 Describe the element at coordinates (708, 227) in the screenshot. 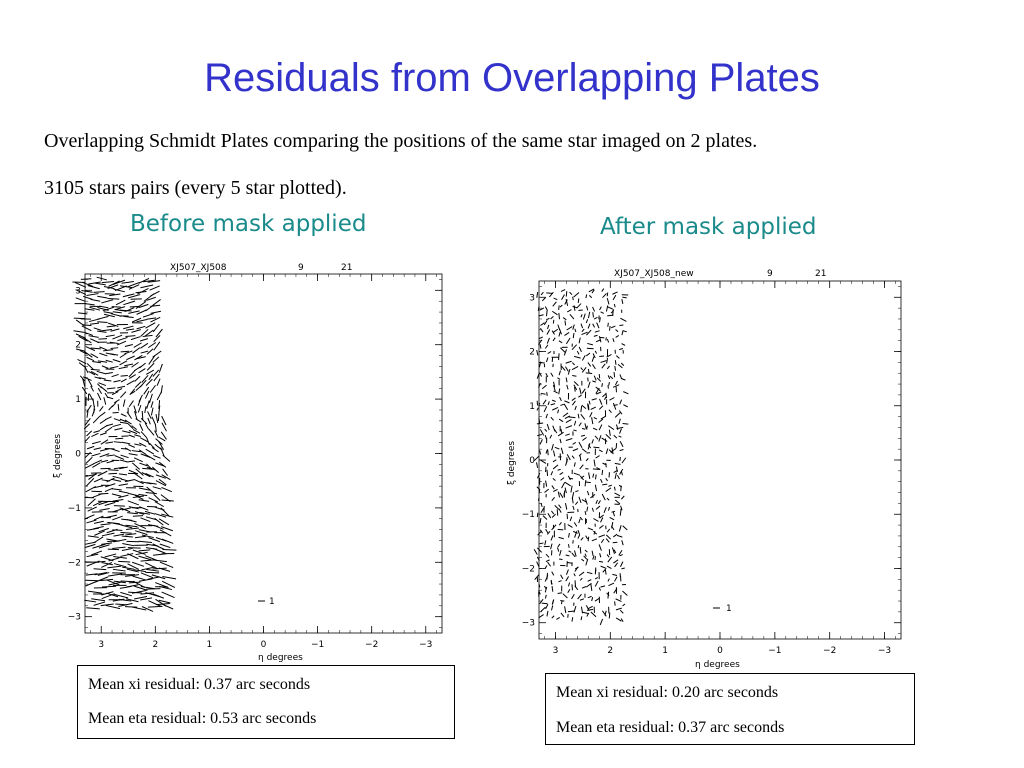

I see `after-heading: After mask applied` at that location.